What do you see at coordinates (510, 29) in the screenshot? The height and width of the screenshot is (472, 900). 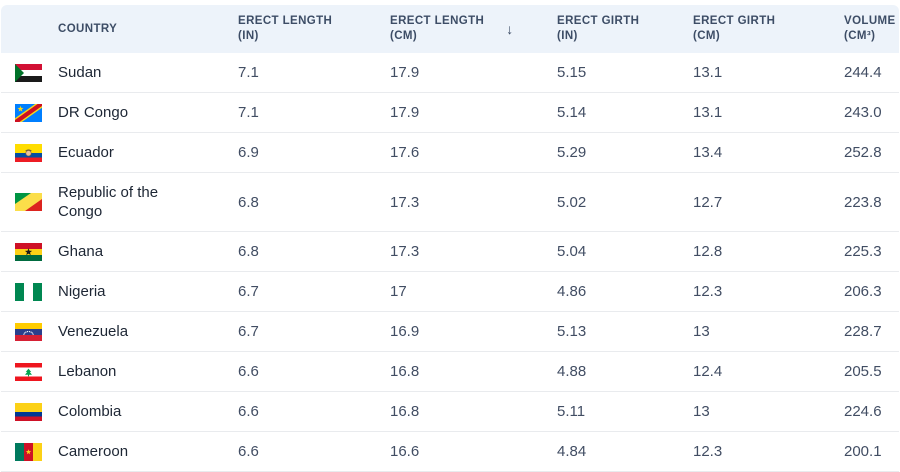 I see `sort-descending-icon: ↓` at bounding box center [510, 29].